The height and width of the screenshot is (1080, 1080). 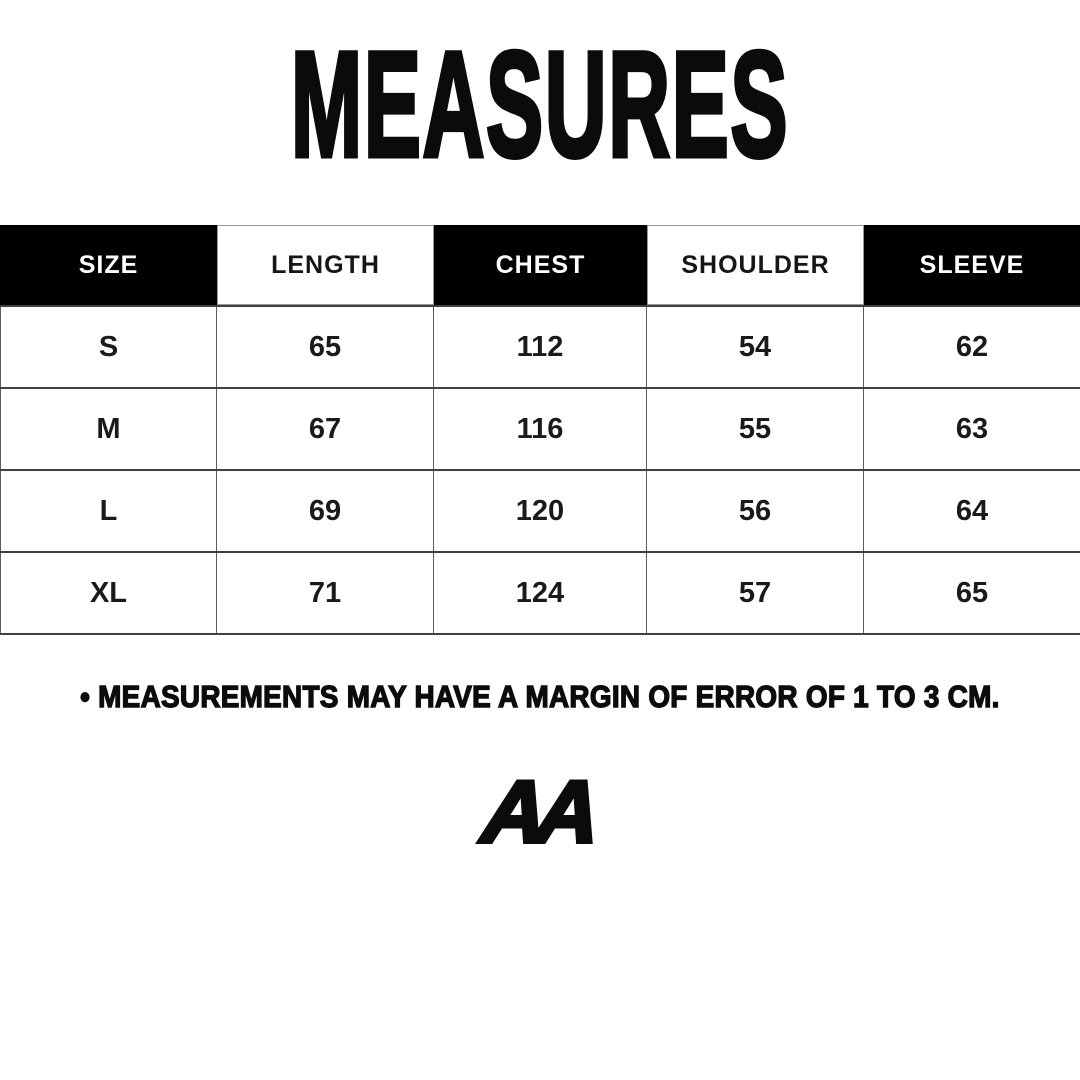 What do you see at coordinates (972, 347) in the screenshot?
I see `sleeve-cell: 62` at bounding box center [972, 347].